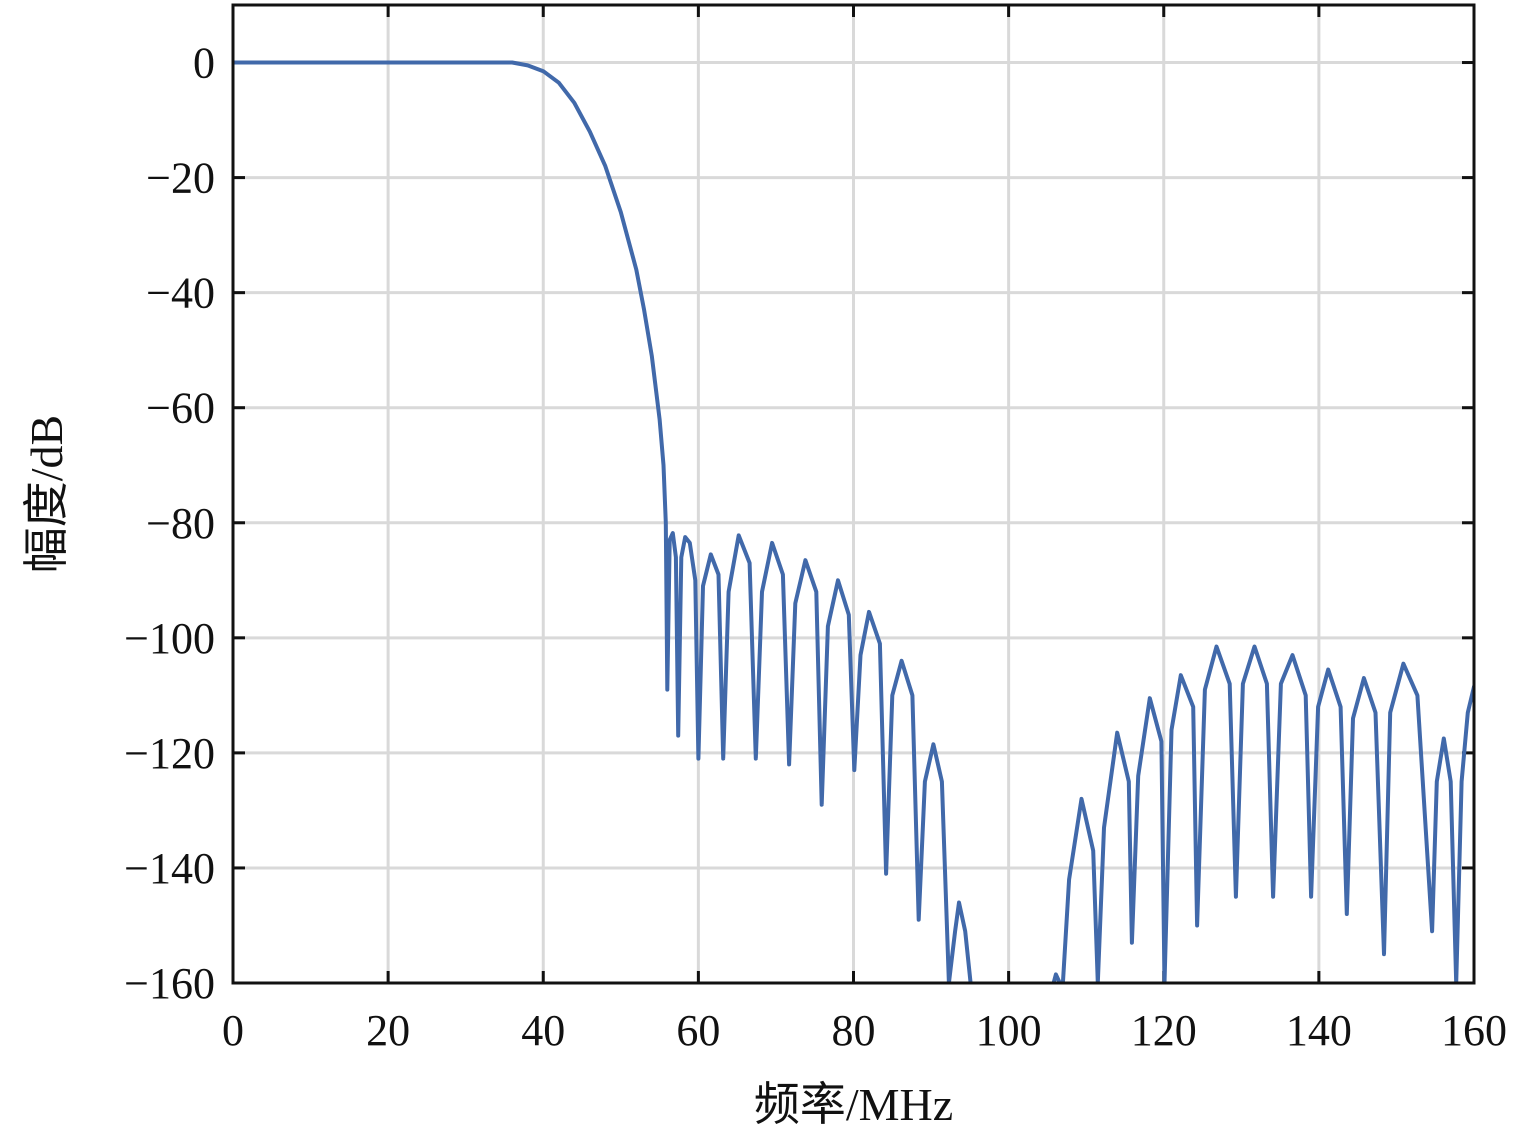 The height and width of the screenshot is (1138, 1519). I want to click on y-axis-label: 幅度/dB, so click(46, 494).